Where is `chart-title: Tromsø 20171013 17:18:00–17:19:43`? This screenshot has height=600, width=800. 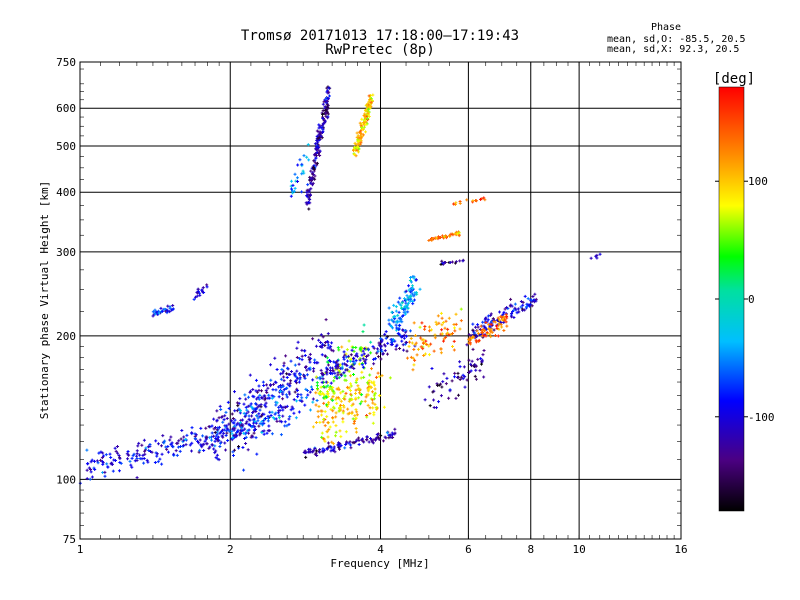 chart-title: Tromsø 20171013 17:18:00–17:19:43 is located at coordinates (380, 36).